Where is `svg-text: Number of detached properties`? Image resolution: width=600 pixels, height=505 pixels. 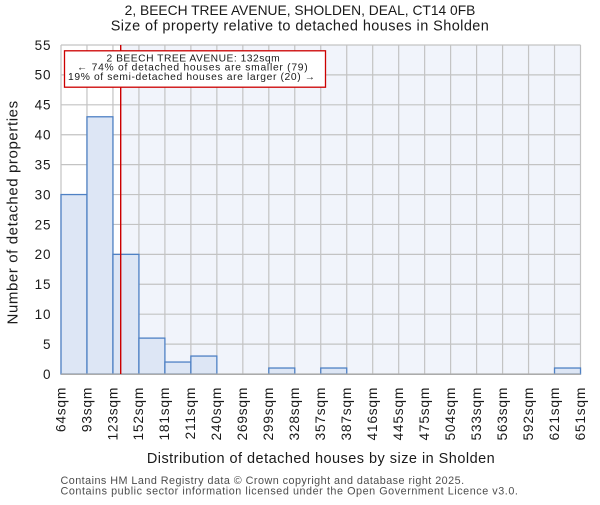
svg-text: Number of detached properties is located at coordinates (12, 212).